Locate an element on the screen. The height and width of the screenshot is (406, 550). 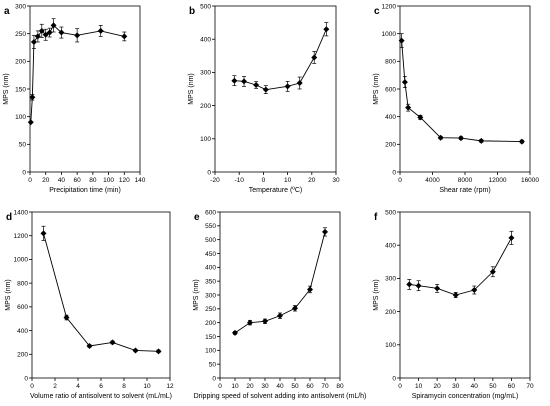
panel-letter: b is located at coordinates (192, 11).